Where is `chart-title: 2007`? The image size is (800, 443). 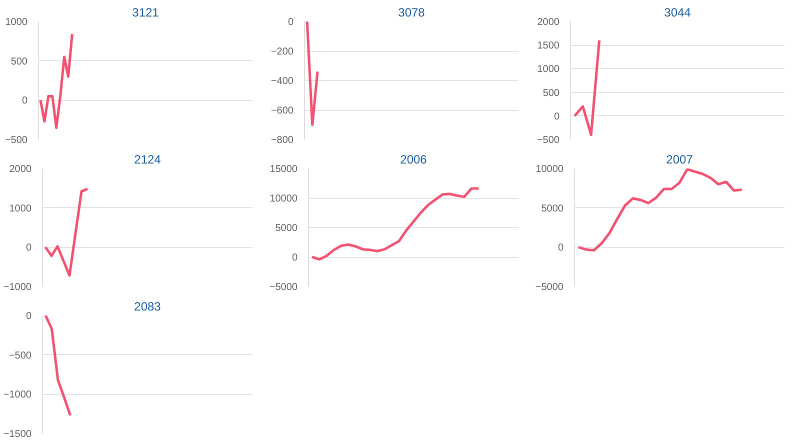
chart-title: 2007 is located at coordinates (680, 159).